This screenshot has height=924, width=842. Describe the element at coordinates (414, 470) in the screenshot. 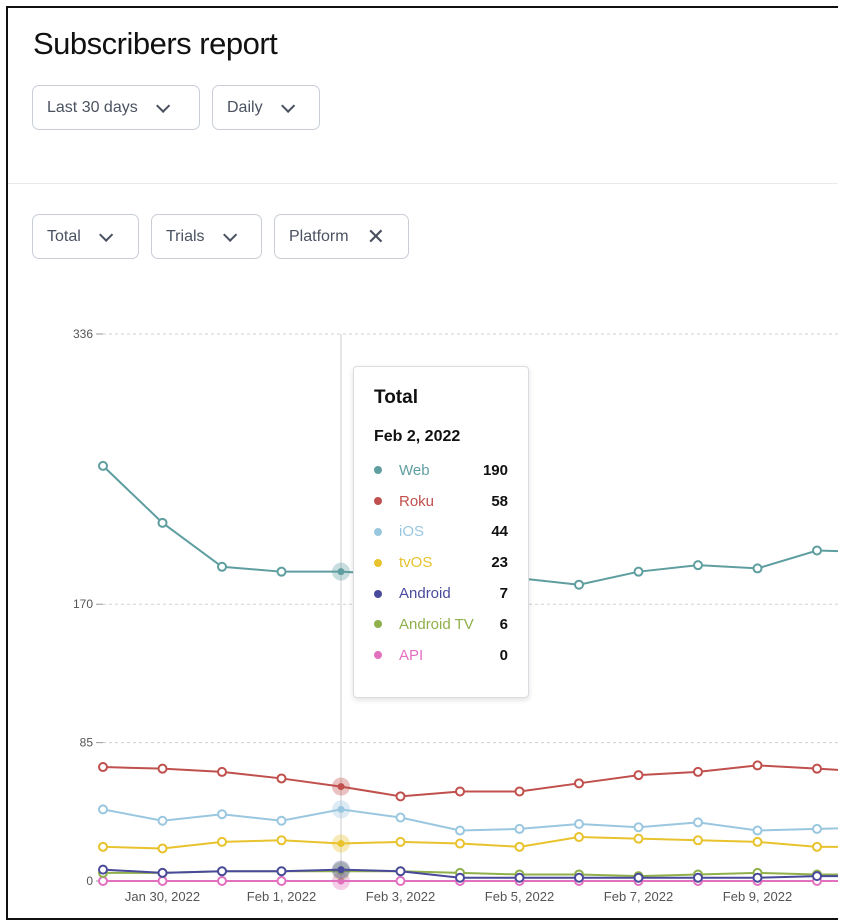

I see `series-name: Web` at that location.